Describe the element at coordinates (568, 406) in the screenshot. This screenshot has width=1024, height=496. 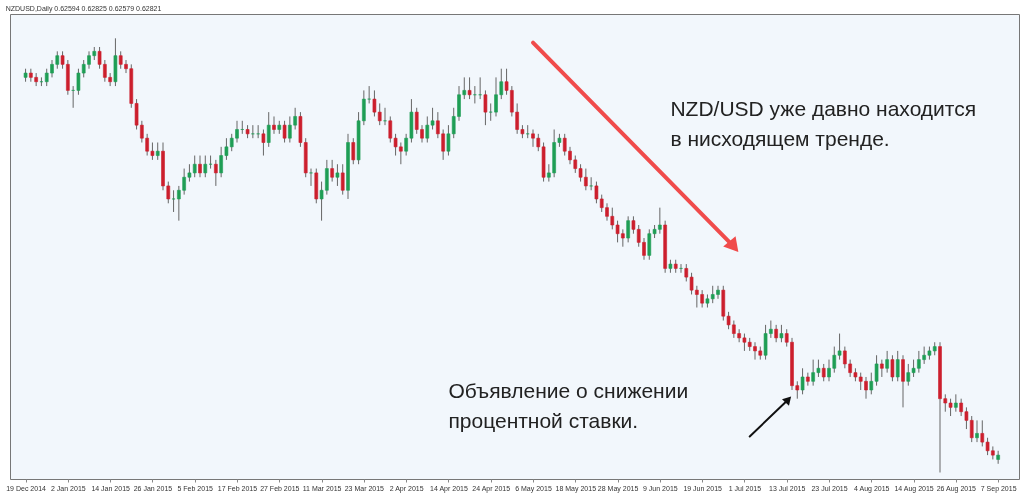
I see `annotation: Объявление о снижении процентной ставки.` at that location.